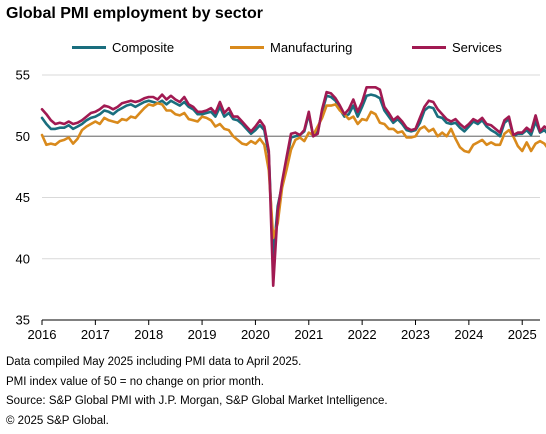 The height and width of the screenshot is (434, 546). Describe the element at coordinates (202, 334) in the screenshot. I see `x-tick-label-2019: 2019` at that location.